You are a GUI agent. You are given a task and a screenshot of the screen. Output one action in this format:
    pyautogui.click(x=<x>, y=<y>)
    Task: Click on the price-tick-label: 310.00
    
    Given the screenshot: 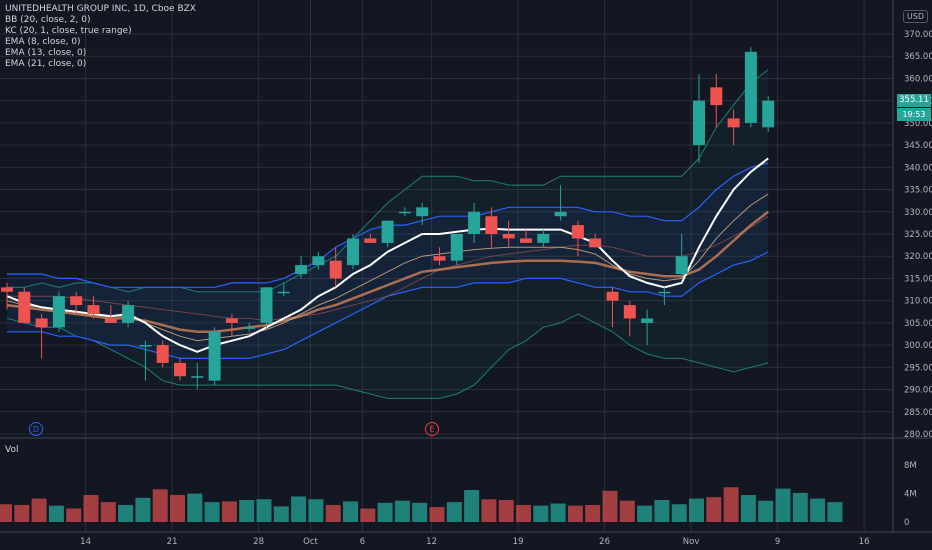 What is the action you would take?
    pyautogui.click(x=918, y=302)
    